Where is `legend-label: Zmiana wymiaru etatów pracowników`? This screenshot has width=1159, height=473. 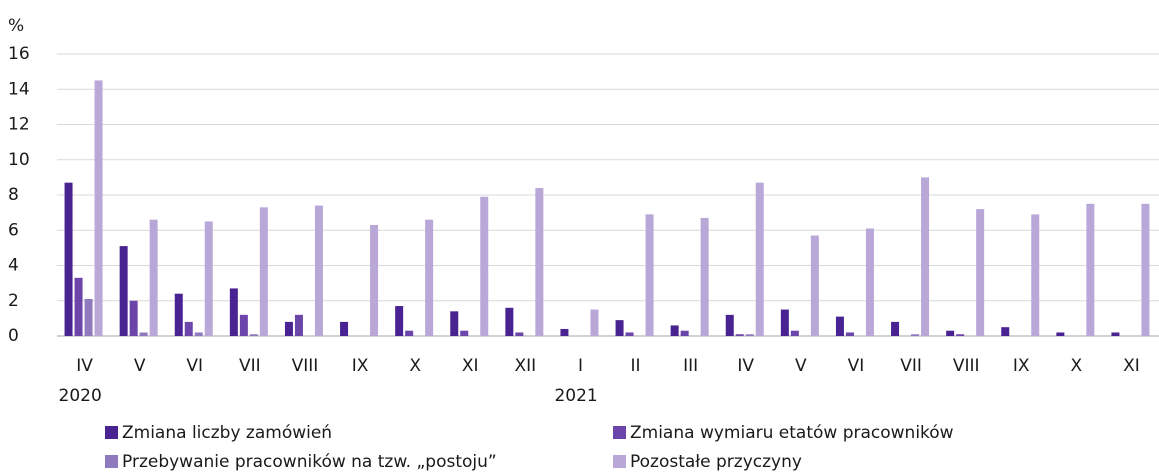
legend-label: Zmiana wymiaru etatów pracowników is located at coordinates (792, 433).